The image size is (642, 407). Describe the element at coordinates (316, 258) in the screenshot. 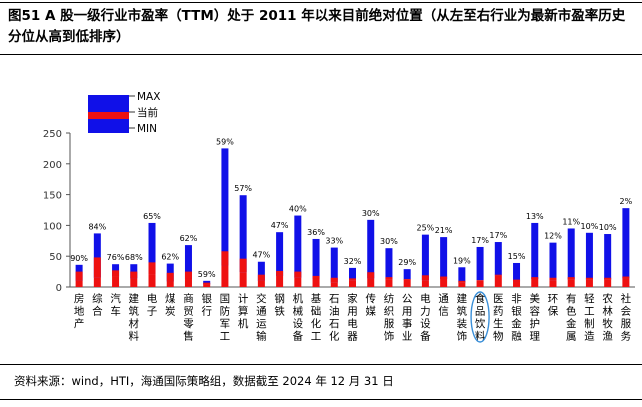

I see `range-bar-基础化工` at that location.